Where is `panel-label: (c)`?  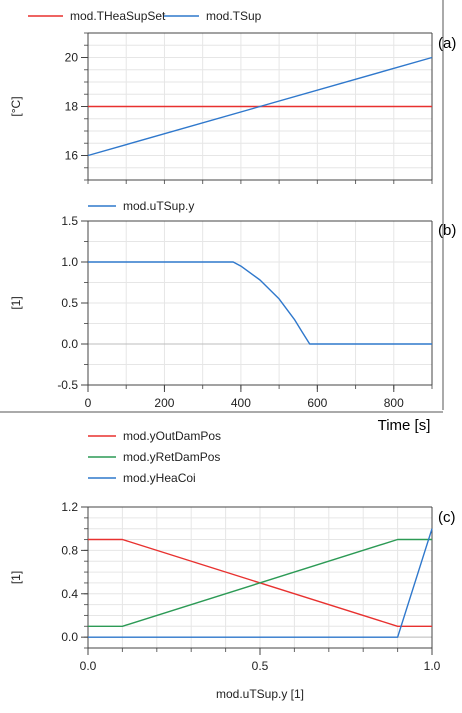
panel-label: (c) is located at coordinates (447, 517).